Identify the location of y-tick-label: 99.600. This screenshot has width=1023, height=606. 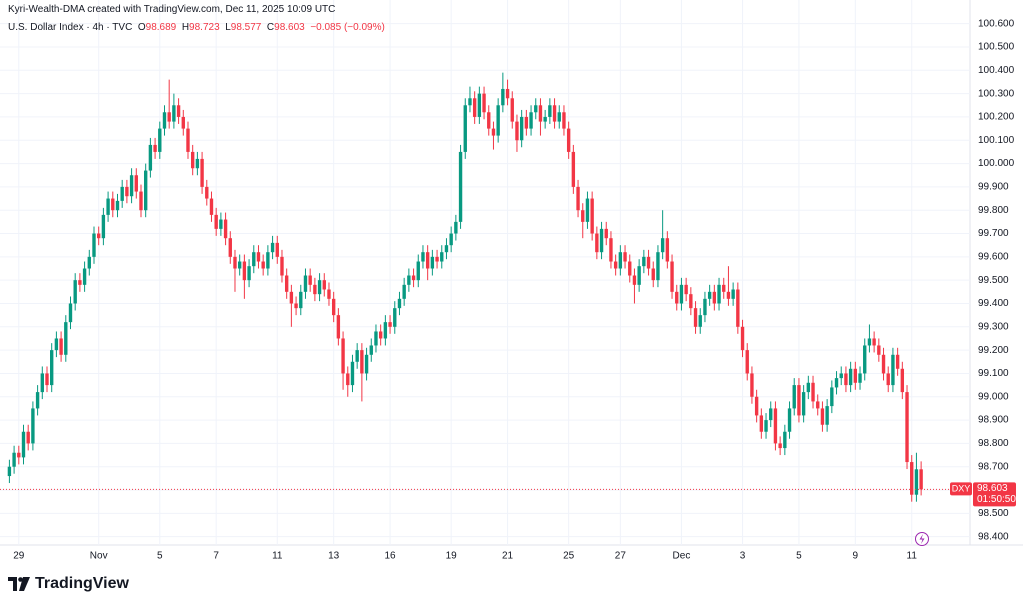
(993, 256).